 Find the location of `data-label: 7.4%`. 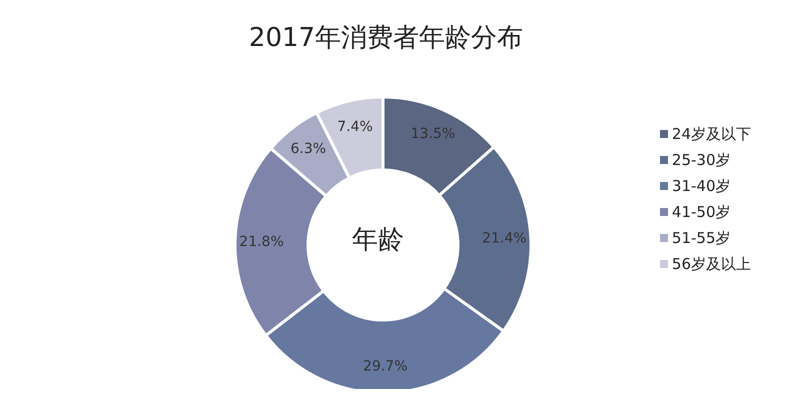

data-label: 7.4% is located at coordinates (355, 126).